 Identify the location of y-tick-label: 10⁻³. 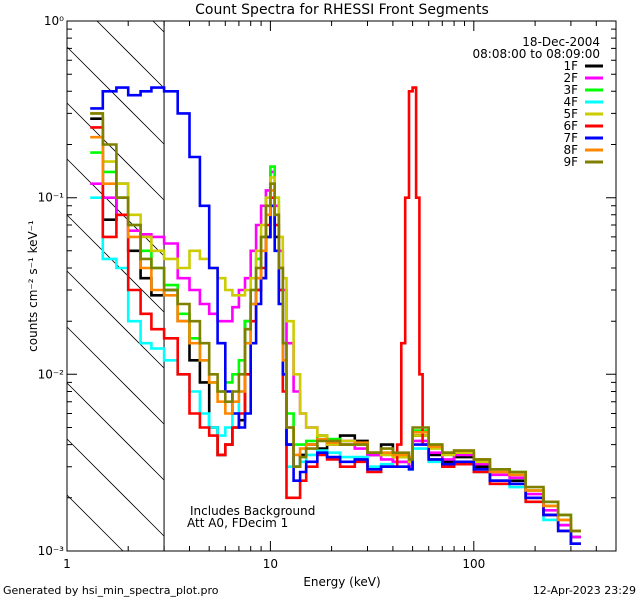
(51, 551).